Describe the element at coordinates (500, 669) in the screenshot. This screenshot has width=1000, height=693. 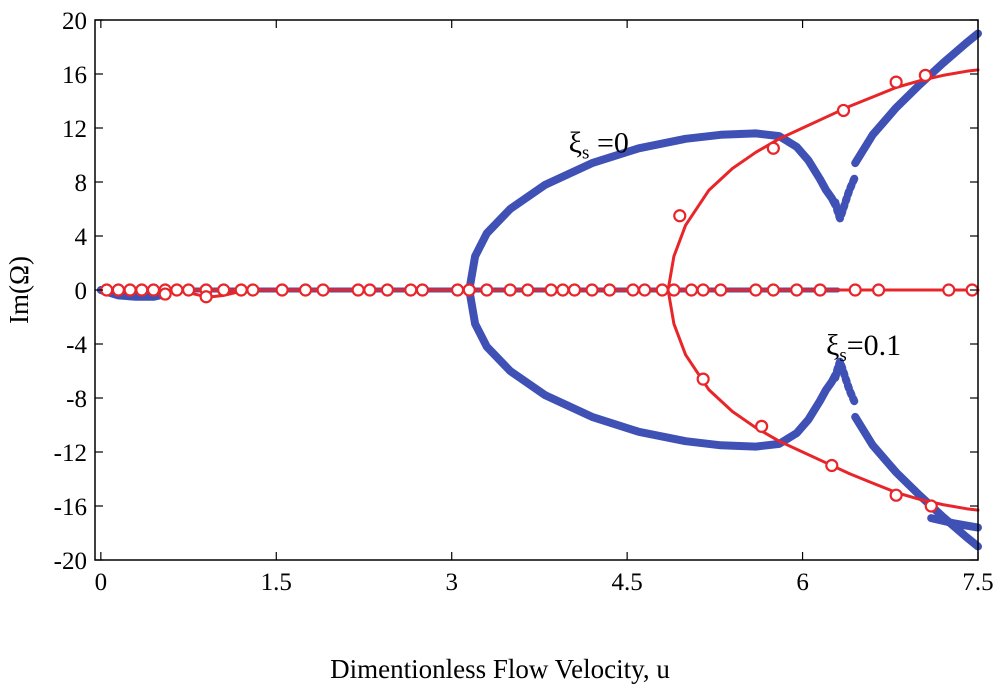
I see `x-axis-label: Dimentionless Flow Velocity, u` at that location.